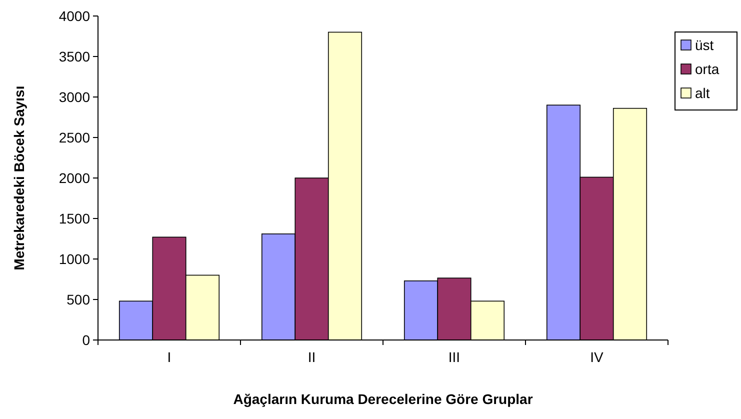  Describe the element at coordinates (702, 92) in the screenshot. I see `legend-label: alt` at that location.